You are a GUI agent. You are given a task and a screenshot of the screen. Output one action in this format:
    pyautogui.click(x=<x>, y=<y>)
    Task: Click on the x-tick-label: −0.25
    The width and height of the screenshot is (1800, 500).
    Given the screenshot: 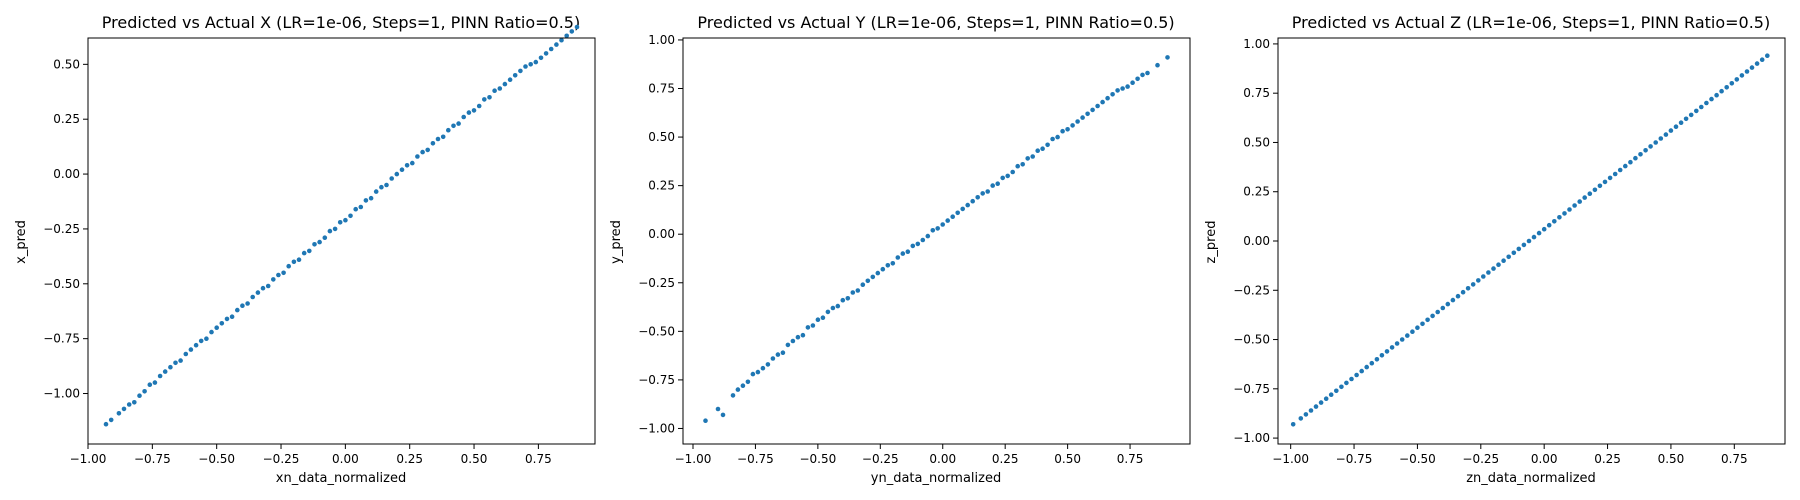 What is the action you would take?
    pyautogui.click(x=1480, y=459)
    